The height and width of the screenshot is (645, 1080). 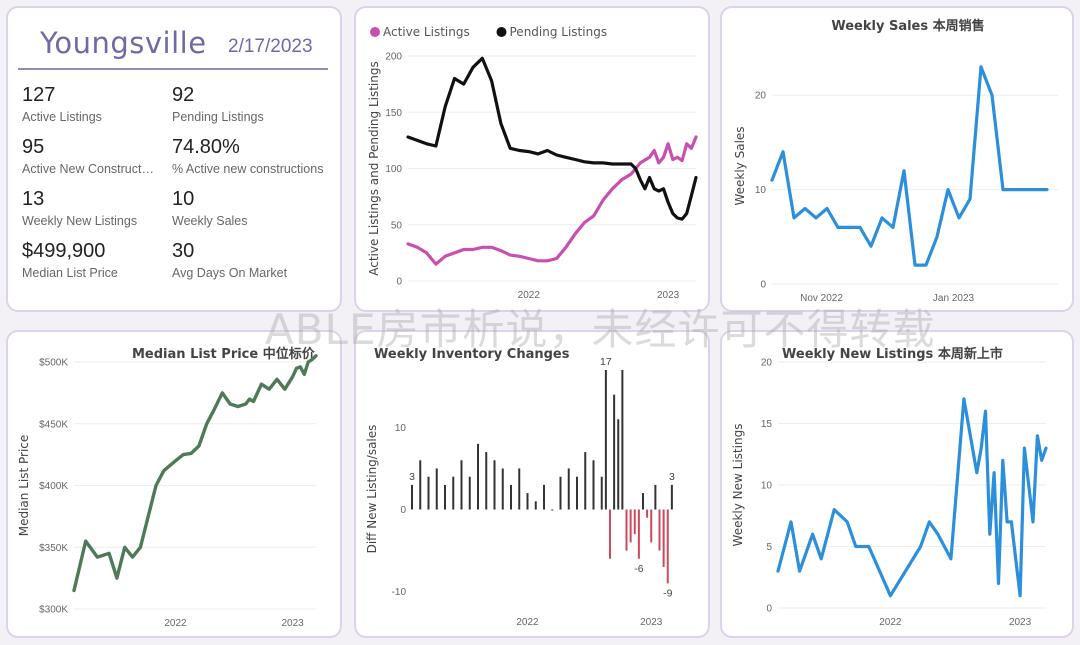 I want to click on y-tick-label: $300K, so click(x=53, y=610).